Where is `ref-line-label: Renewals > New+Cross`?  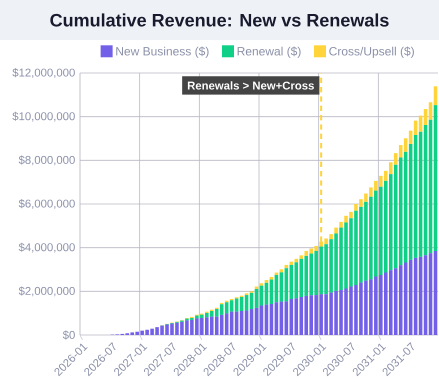
ref-line-label: Renewals > New+Cross is located at coordinates (251, 85).